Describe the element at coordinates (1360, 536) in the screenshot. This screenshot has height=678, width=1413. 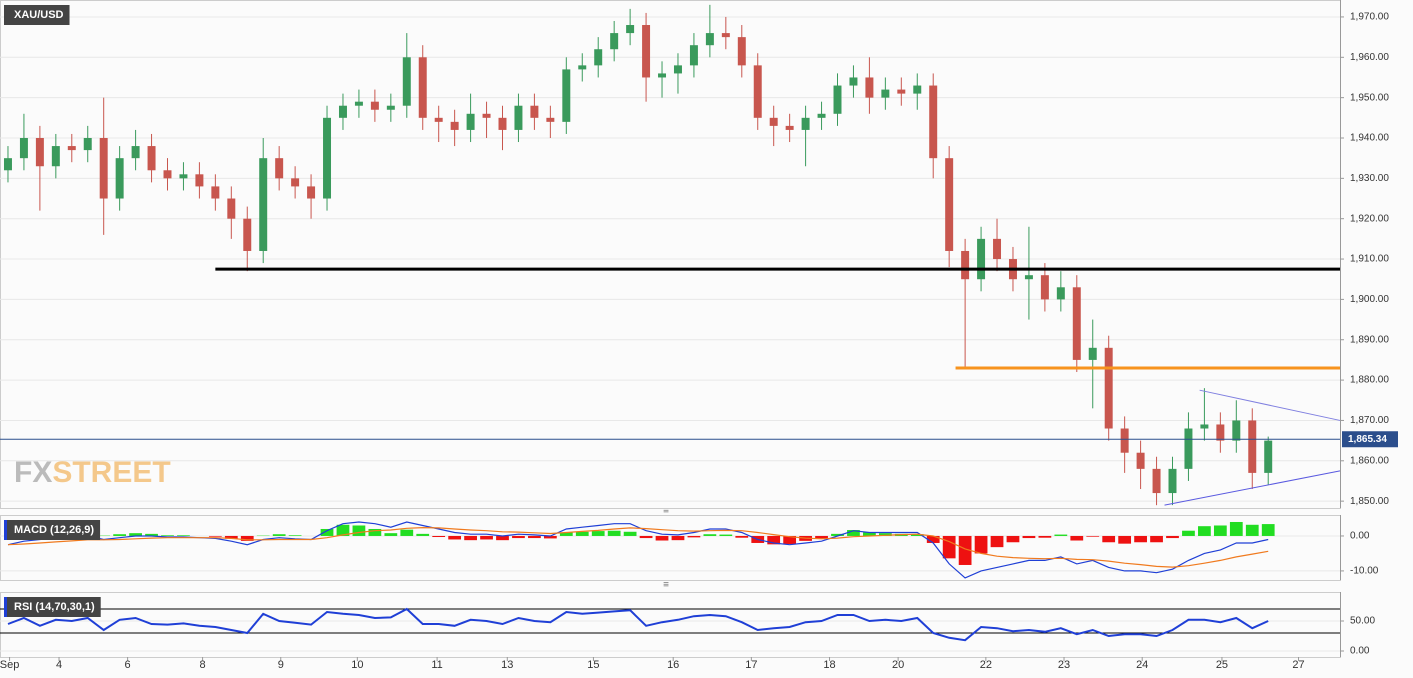
I see `y-tick-label: 0.00` at that location.